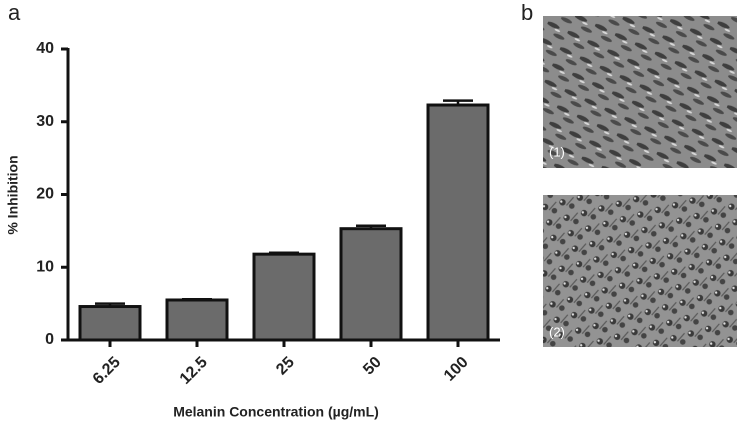 This screenshot has width=750, height=428. What do you see at coordinates (45, 121) in the screenshot?
I see `y-tick-label: 30` at bounding box center [45, 121].